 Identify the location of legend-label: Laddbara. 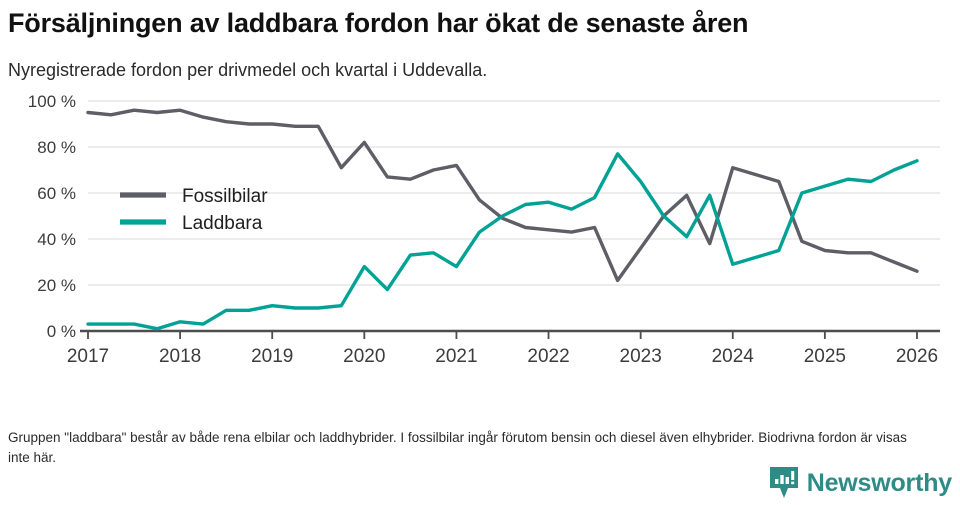
(222, 223).